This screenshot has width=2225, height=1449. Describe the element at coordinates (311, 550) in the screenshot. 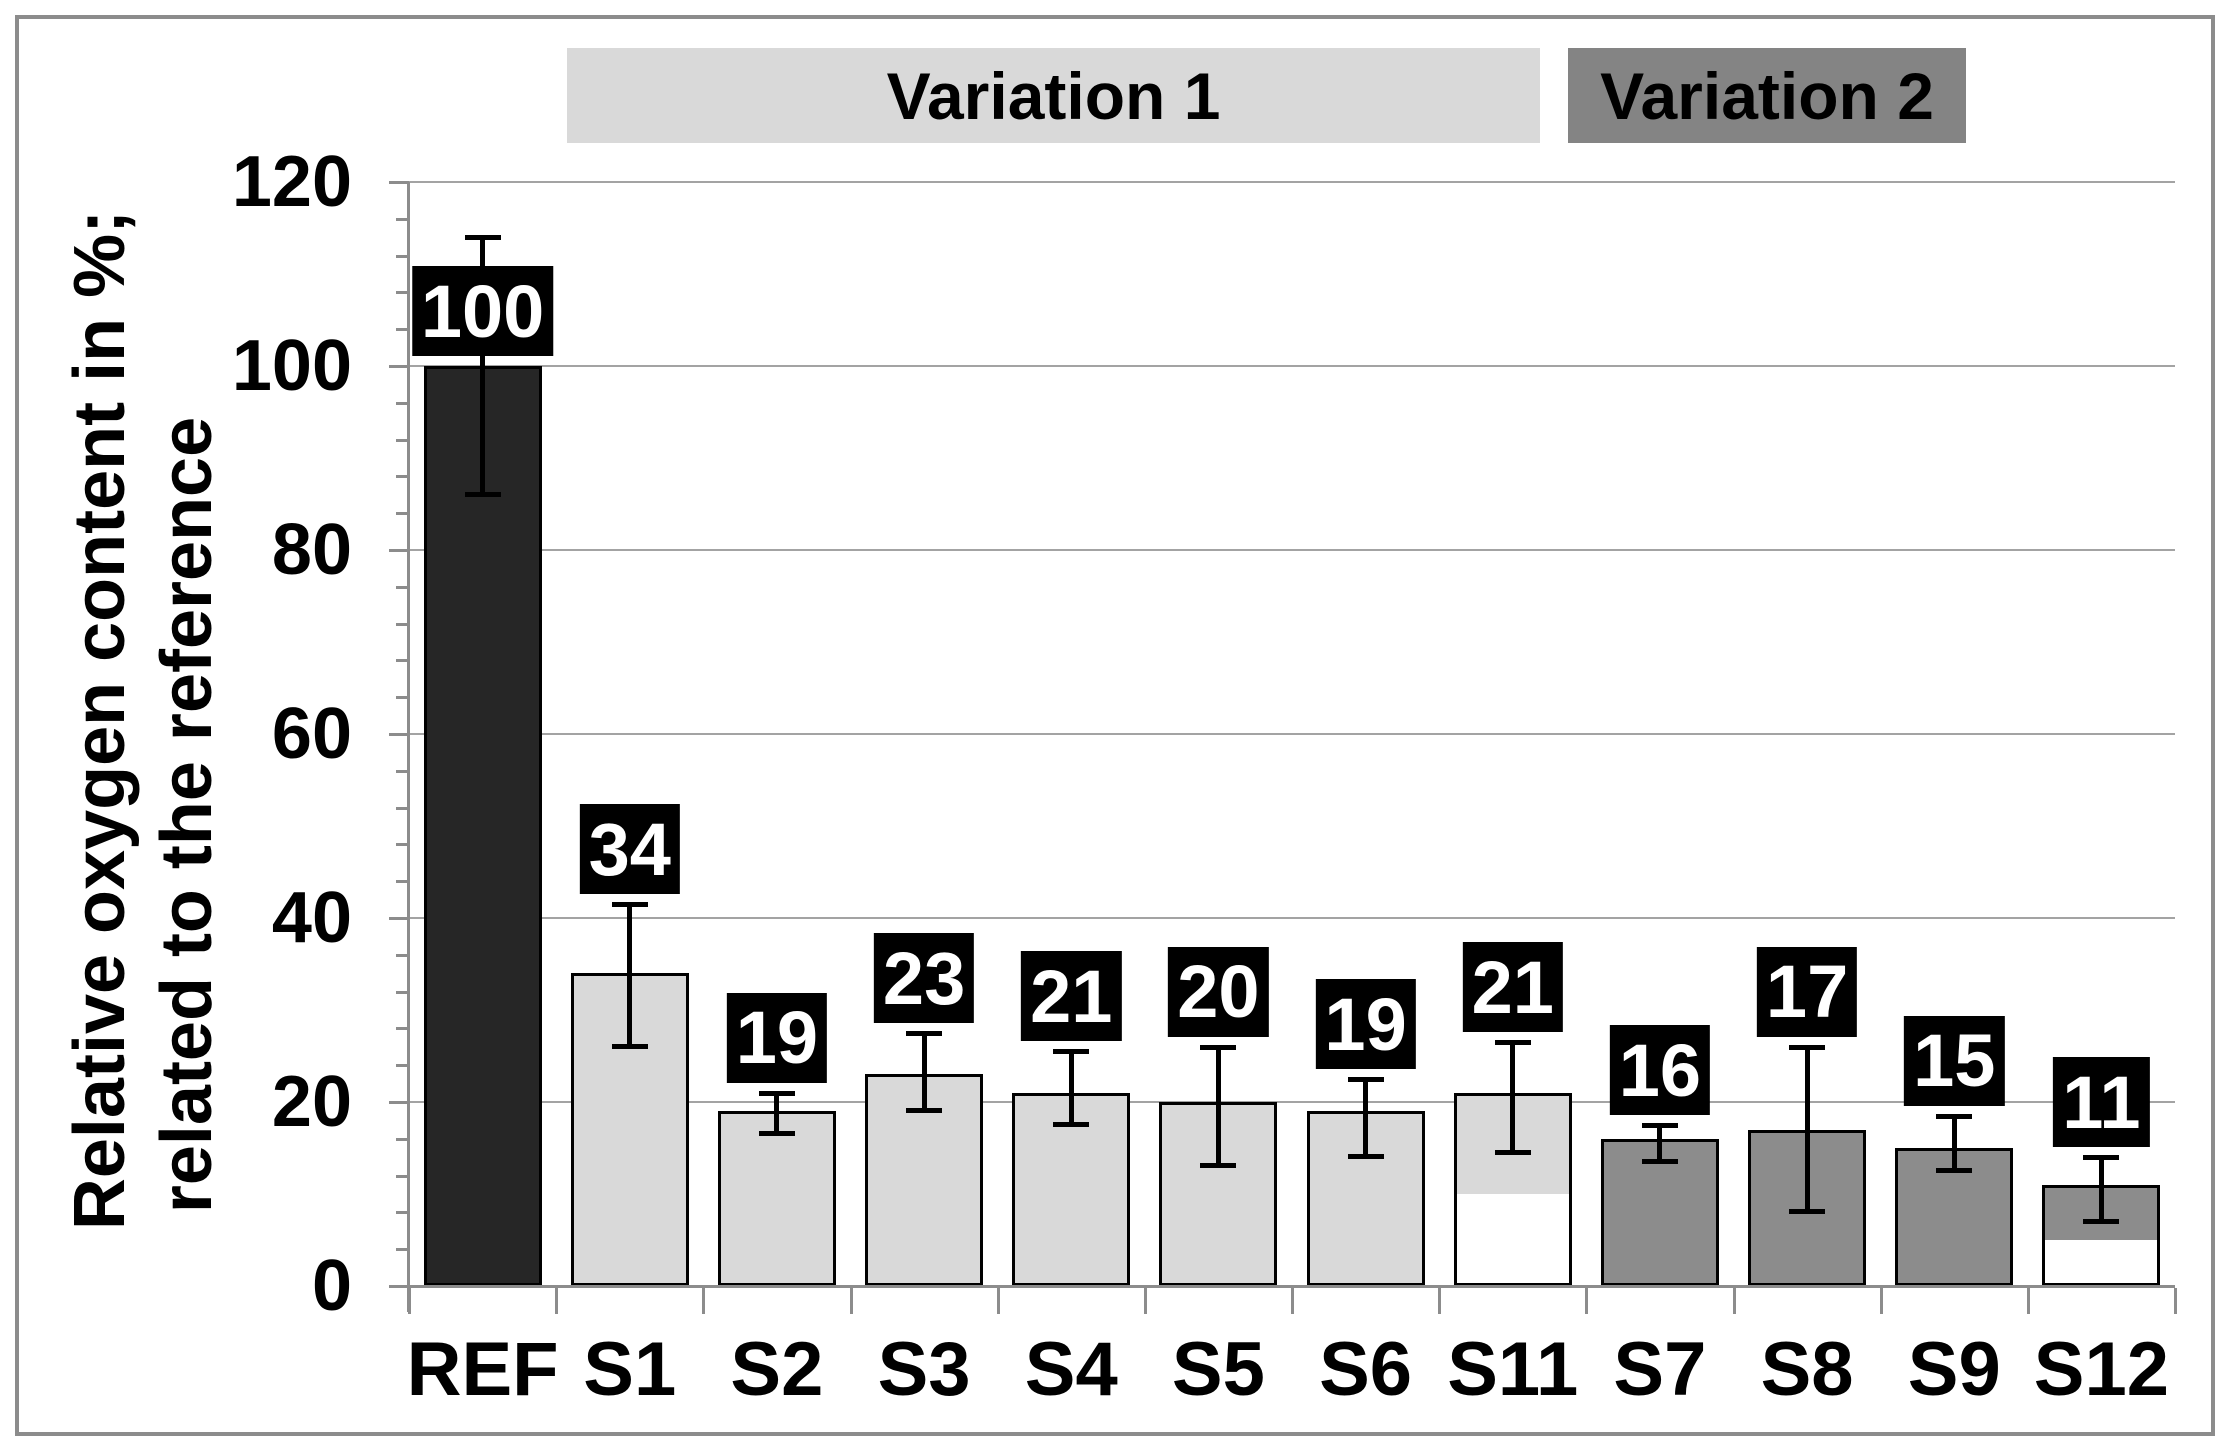

I see `y-tick-label-80: 80` at that location.